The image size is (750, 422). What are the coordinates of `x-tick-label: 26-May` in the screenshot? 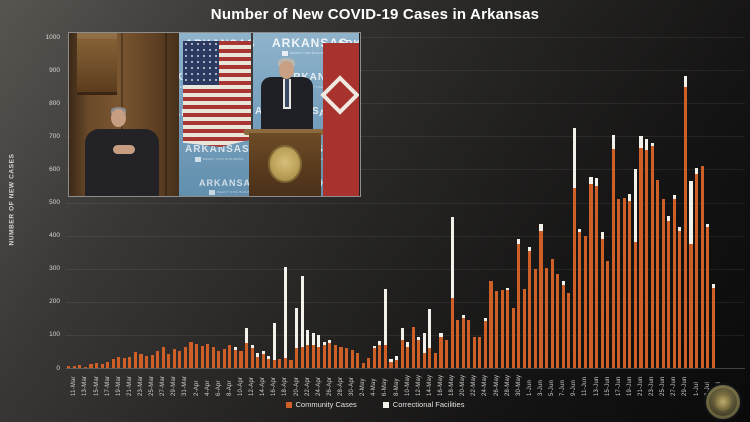 It's located at (496, 385).